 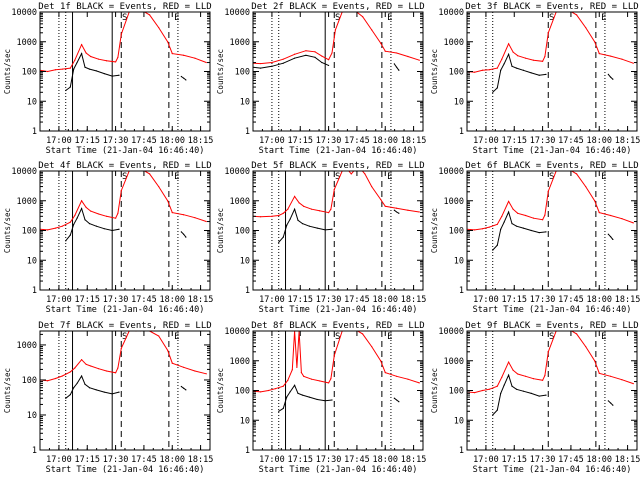 I want to click on x-tick-label: 18:15, so click(x=414, y=141).